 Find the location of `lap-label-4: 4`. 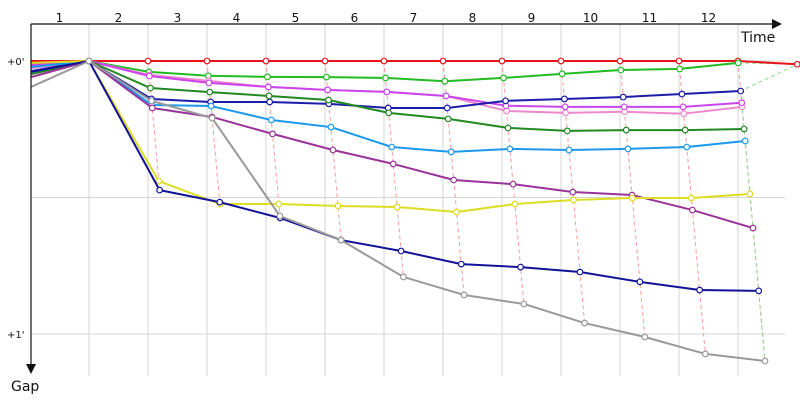

lap-label-4: 4 is located at coordinates (237, 18).